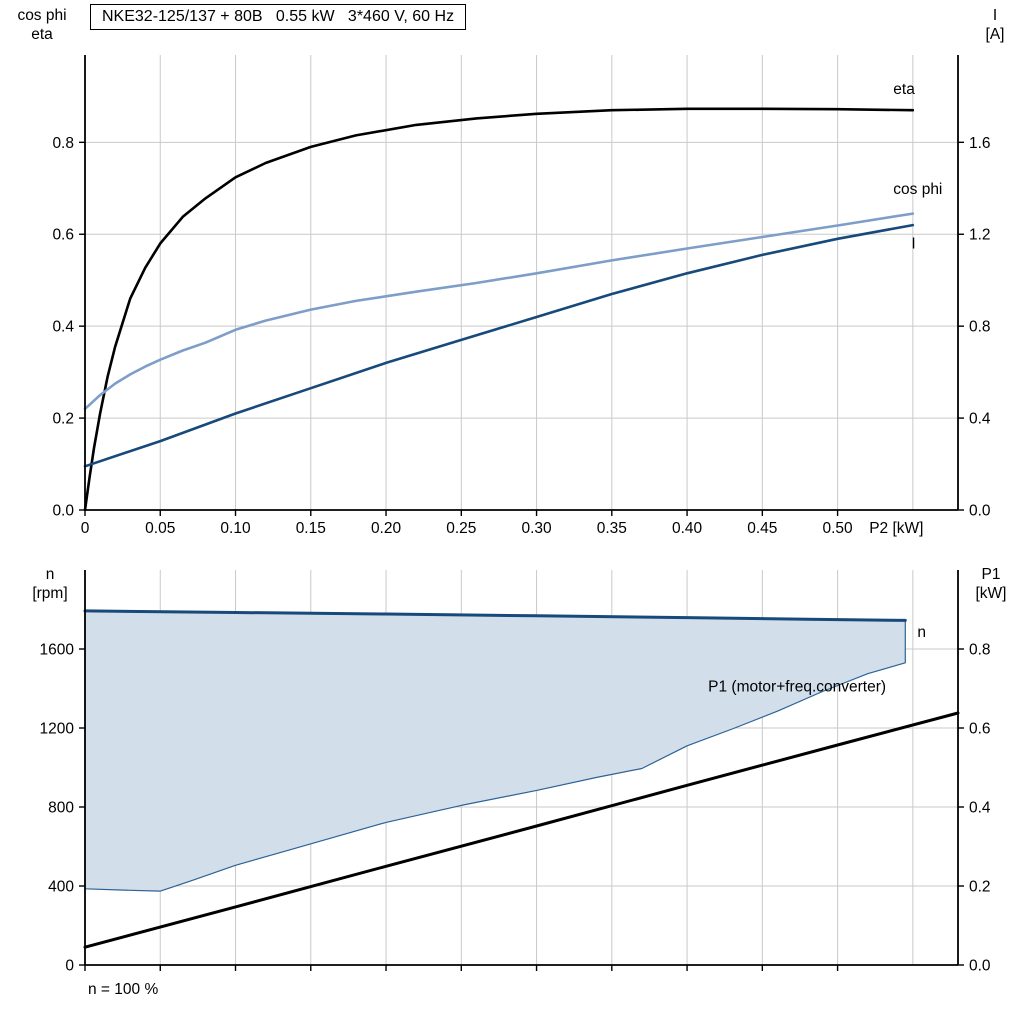 The height and width of the screenshot is (1024, 1024). What do you see at coordinates (50, 584) in the screenshot?
I see `axis-label-speed: n [rpm]` at bounding box center [50, 584].